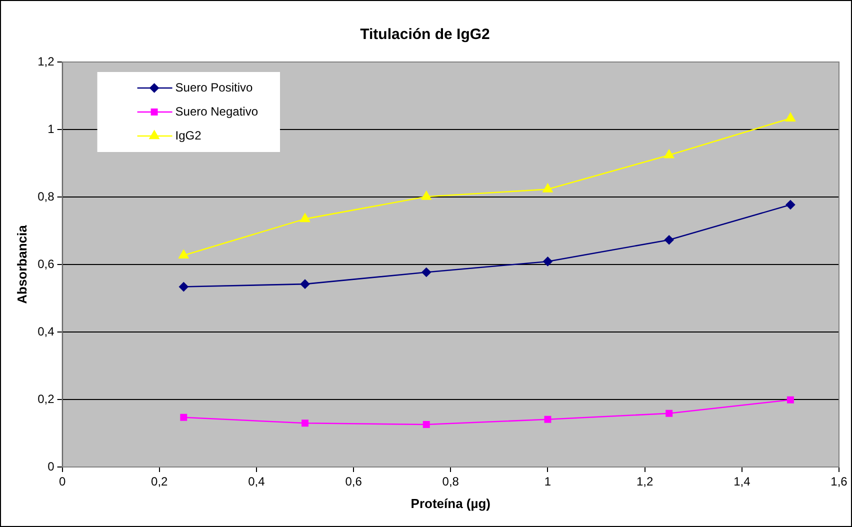 The height and width of the screenshot is (527, 852). Describe the element at coordinates (46, 399) in the screenshot. I see `y-tick-label: 0,2` at that location.